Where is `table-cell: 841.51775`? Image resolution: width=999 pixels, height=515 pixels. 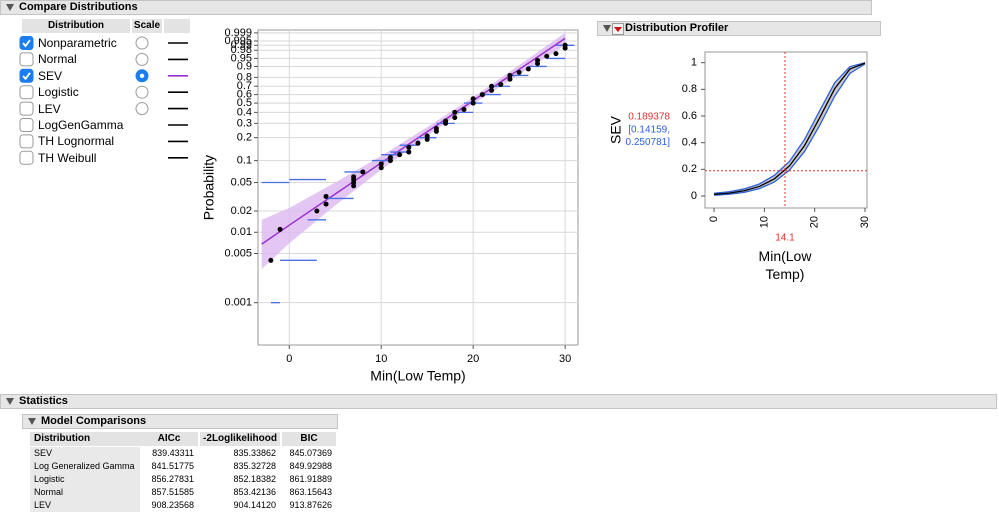 table-cell: 841.51775 is located at coordinates (172, 466).